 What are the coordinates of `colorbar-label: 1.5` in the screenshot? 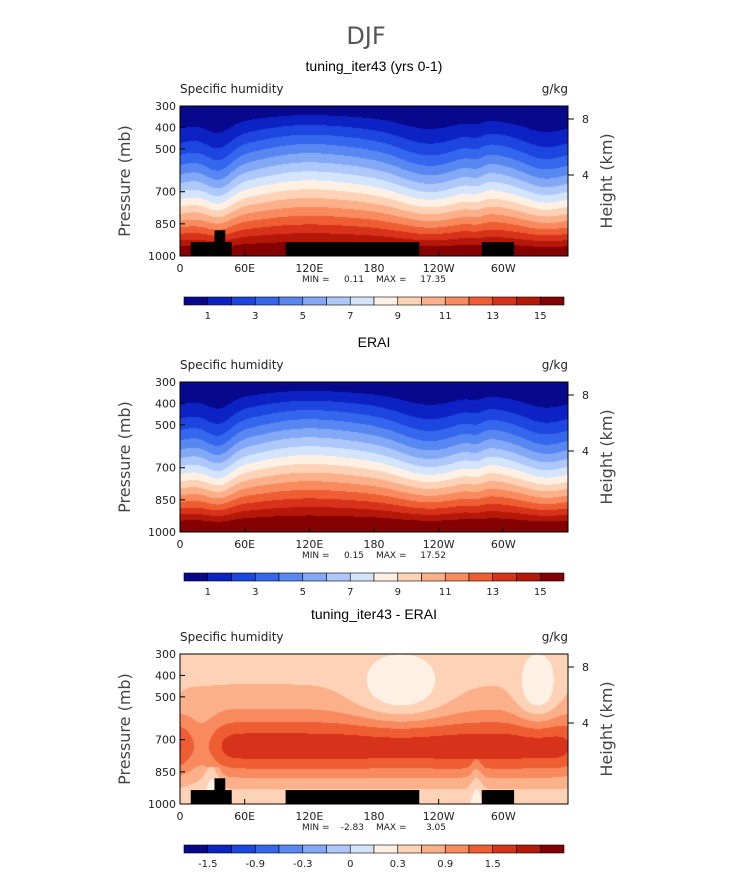 It's located at (493, 864).